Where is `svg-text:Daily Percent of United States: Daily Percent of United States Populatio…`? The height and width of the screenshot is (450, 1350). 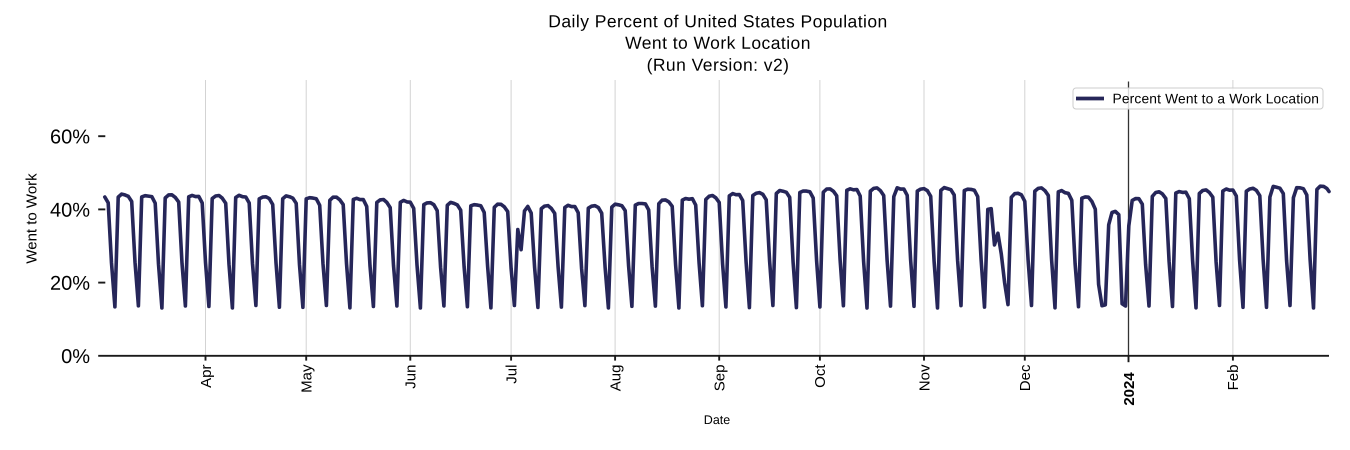
svg-text:Daily Percent of United States: Daily Percent of United States Populatio… is located at coordinates (717, 21).